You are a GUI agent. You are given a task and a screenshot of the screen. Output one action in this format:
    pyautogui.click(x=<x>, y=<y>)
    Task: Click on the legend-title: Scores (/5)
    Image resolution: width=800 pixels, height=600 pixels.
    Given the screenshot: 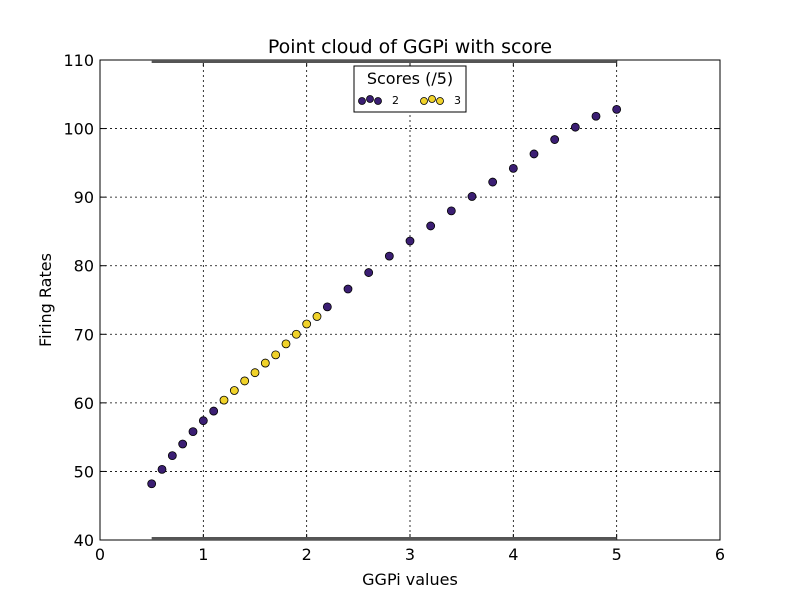 What is the action you would take?
    pyautogui.click(x=410, y=78)
    